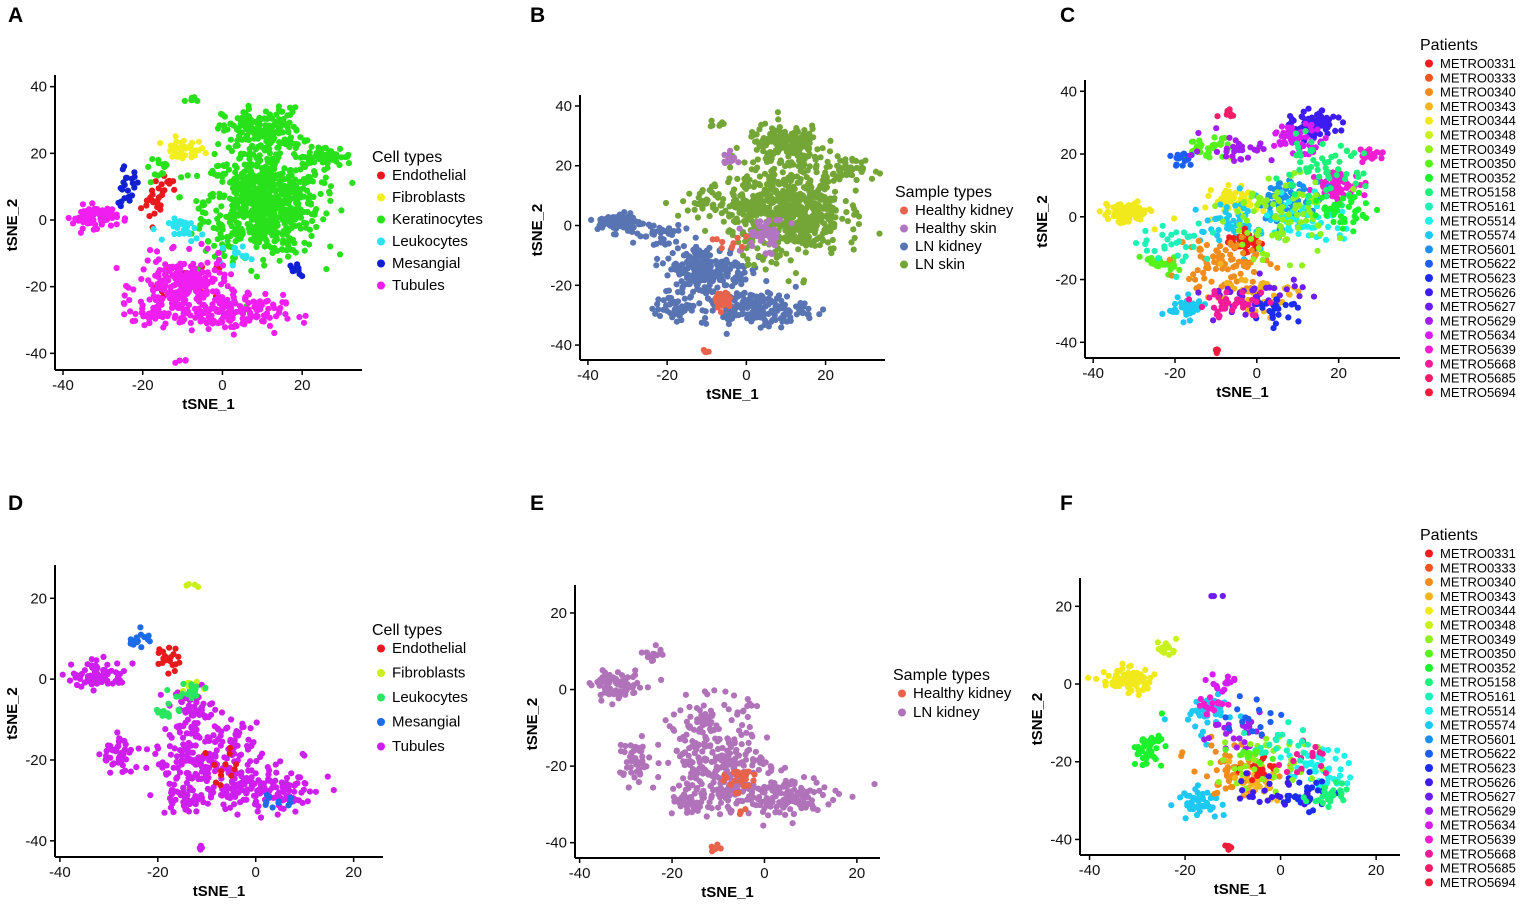 The width and height of the screenshot is (1535, 910). Describe the element at coordinates (1066, 342) in the screenshot. I see `y-tick-label: -40` at that location.